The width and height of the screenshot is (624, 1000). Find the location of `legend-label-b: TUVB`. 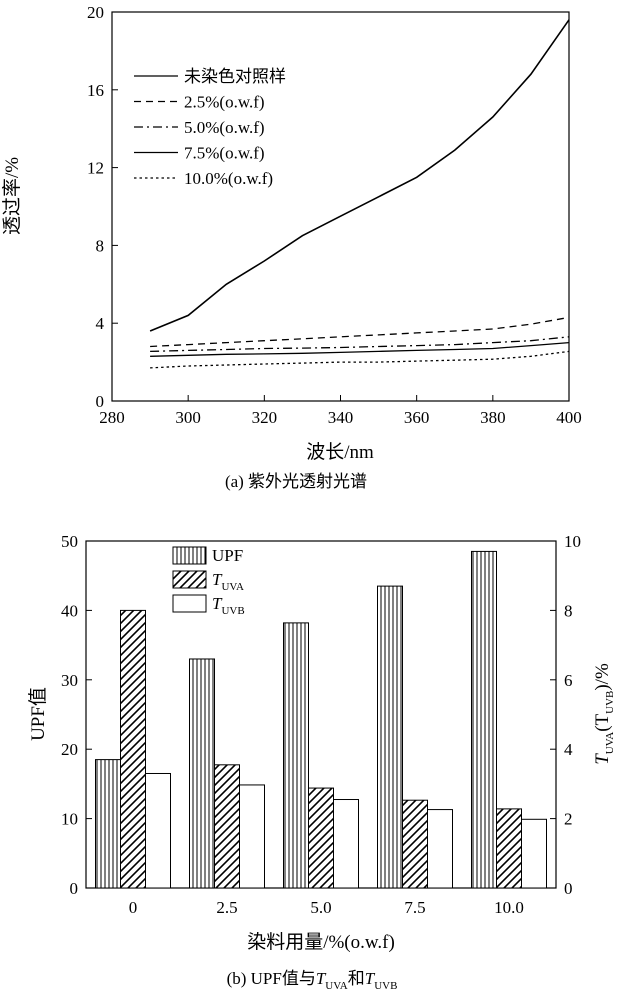

legend-label-b: TUVB is located at coordinates (228, 605).